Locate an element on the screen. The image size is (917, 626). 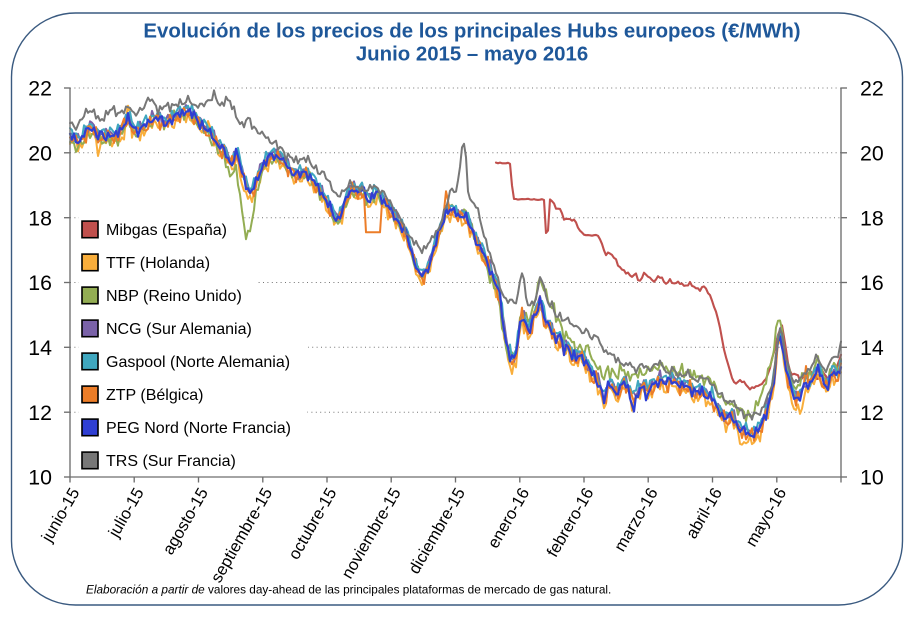
svg-text: Mibgas (España) is located at coordinates (166, 230).